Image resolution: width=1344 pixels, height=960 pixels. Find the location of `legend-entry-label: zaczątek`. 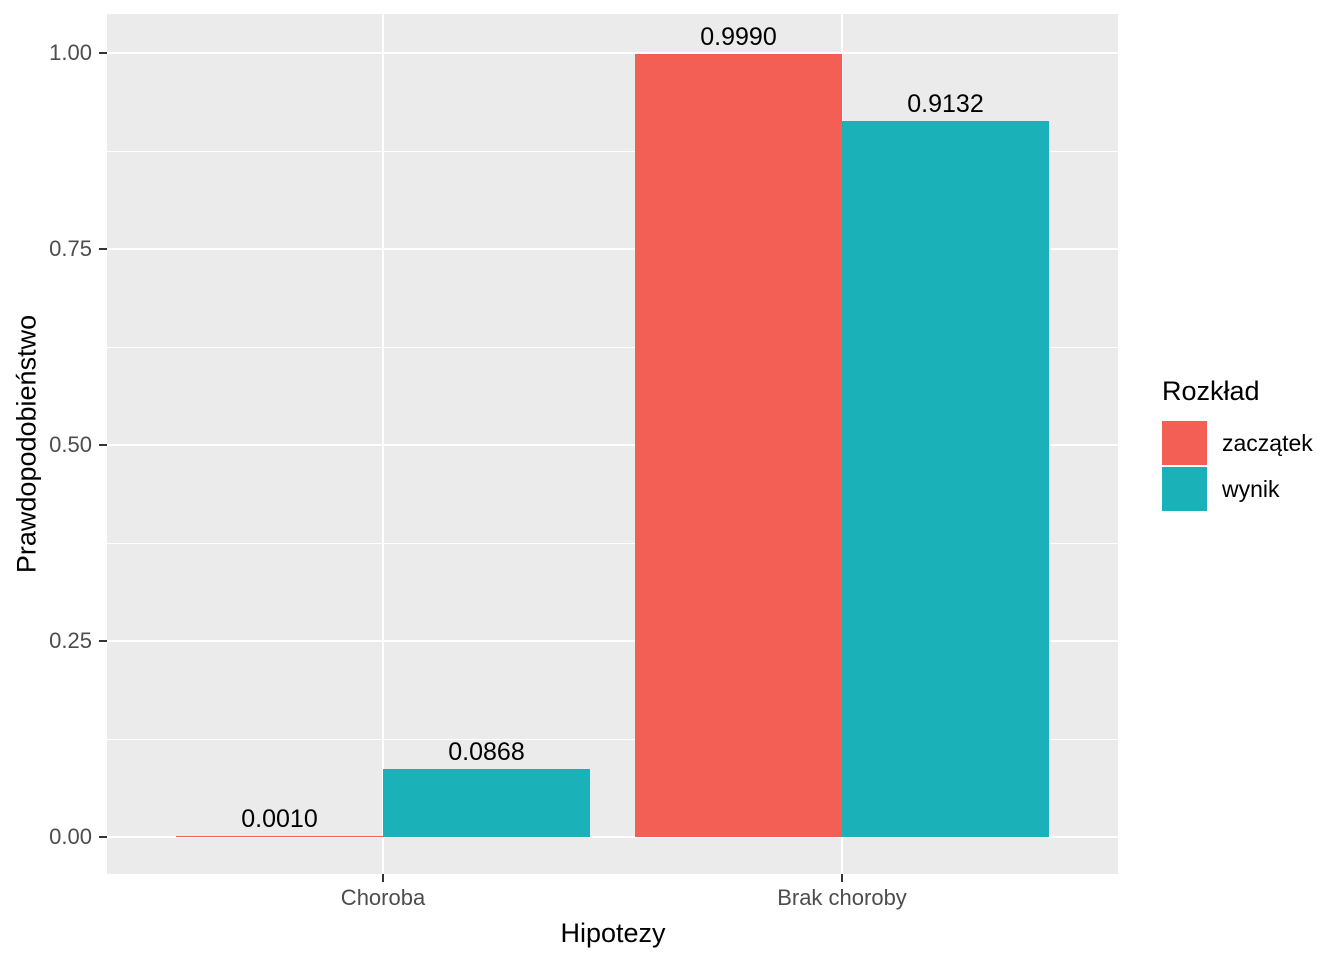

legend-entry-label: zaczątek is located at coordinates (1267, 442).